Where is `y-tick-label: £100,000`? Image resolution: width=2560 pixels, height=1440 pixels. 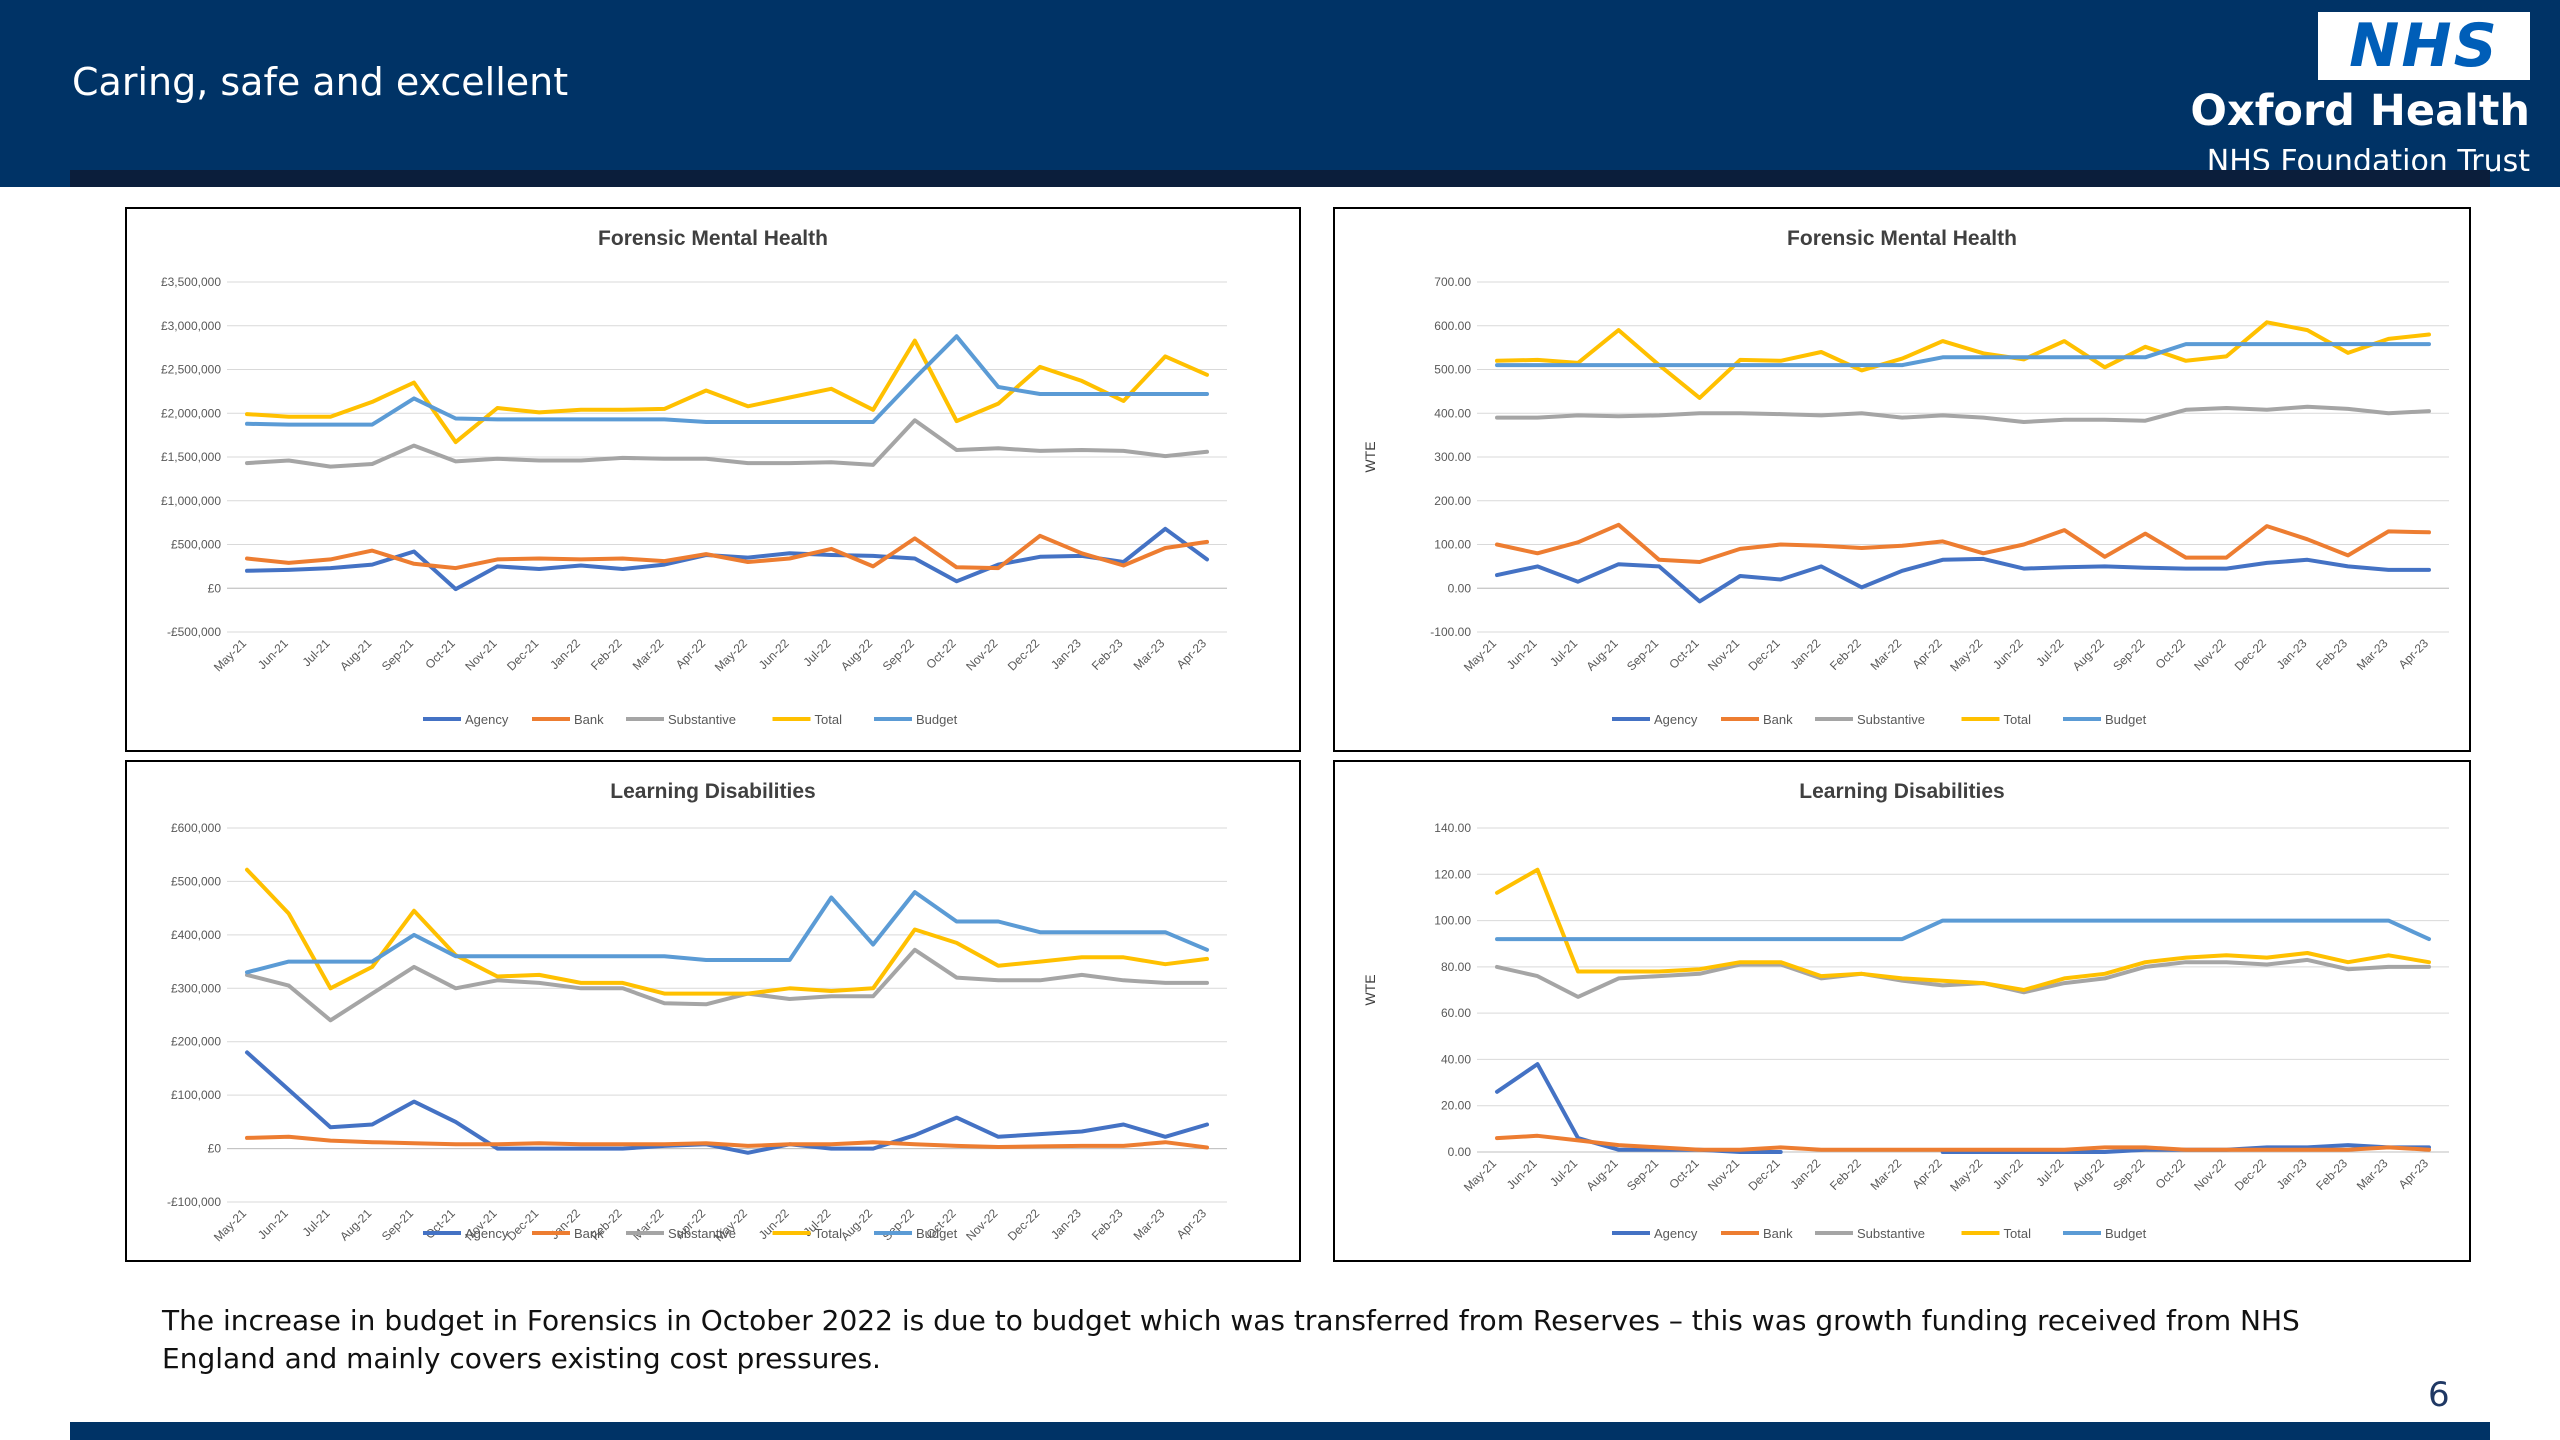 y-tick-label: £100,000 is located at coordinates (196, 1095).